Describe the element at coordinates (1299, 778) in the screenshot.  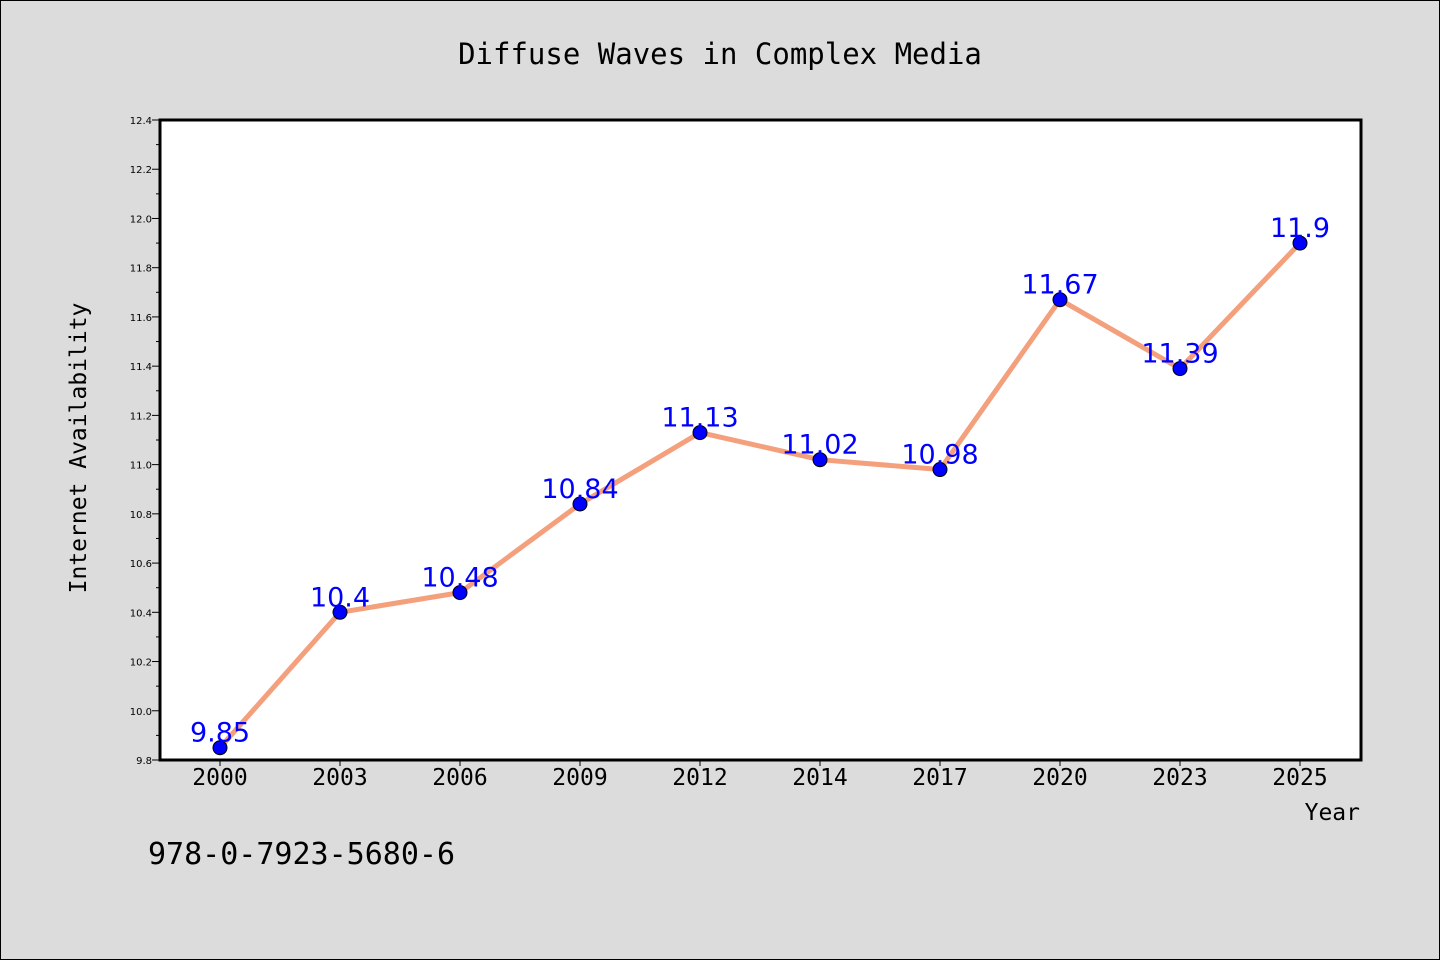
I see `x-tick-label: 2025` at that location.